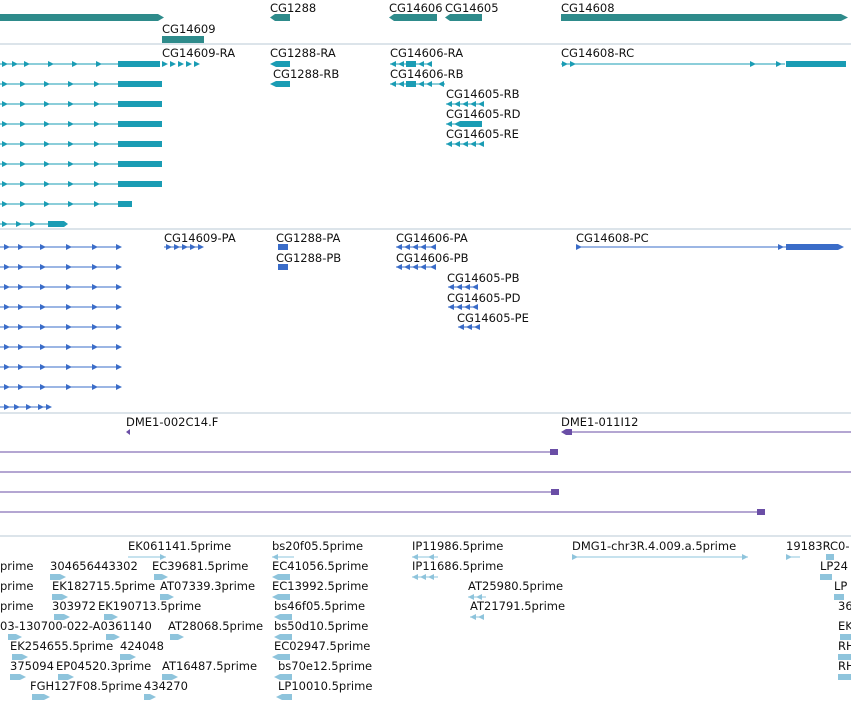  What do you see at coordinates (515, 586) in the screenshot?
I see `est-label: AT25980.5prime` at bounding box center [515, 586].